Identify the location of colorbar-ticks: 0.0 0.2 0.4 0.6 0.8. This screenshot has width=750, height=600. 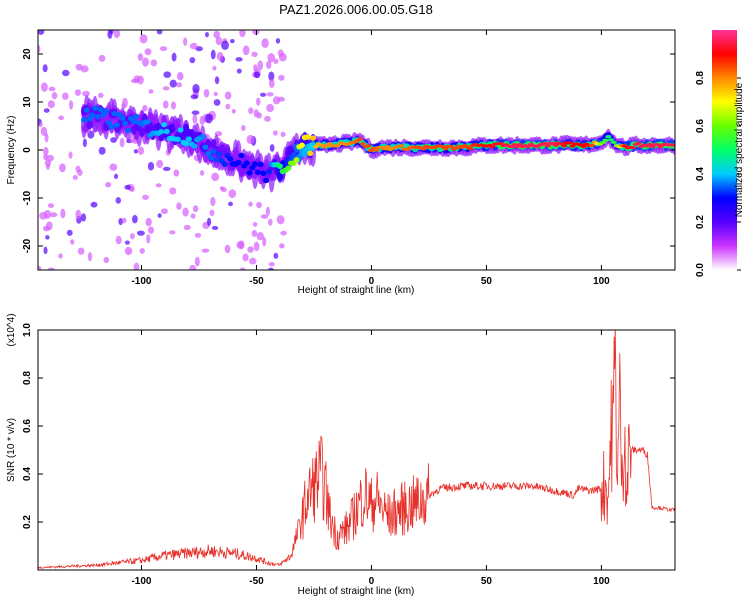
(718, 174).